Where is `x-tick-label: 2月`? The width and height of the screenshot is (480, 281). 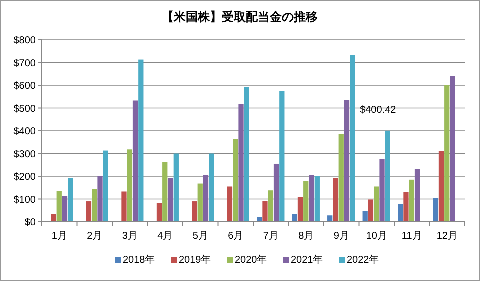 x-tick-label: 2月 is located at coordinates (95, 236).